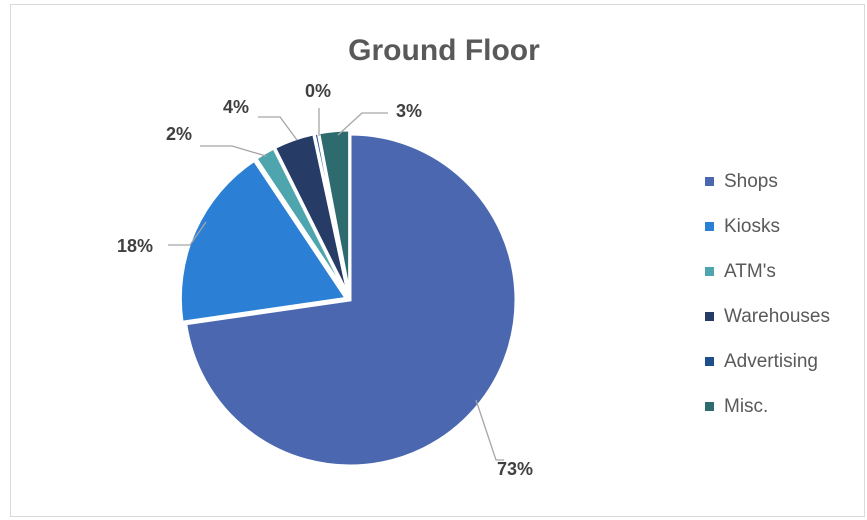 Image resolution: width=867 pixels, height=520 pixels. I want to click on data-label: 4%, so click(236, 107).